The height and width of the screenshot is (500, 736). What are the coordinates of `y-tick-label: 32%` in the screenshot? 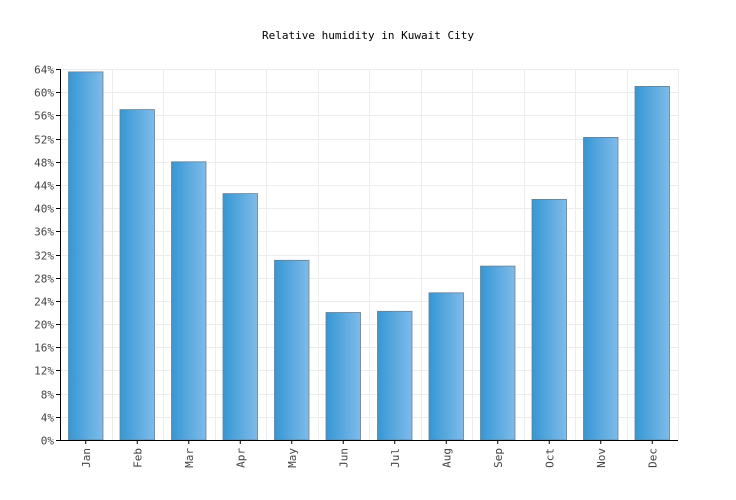 It's located at (44, 256).